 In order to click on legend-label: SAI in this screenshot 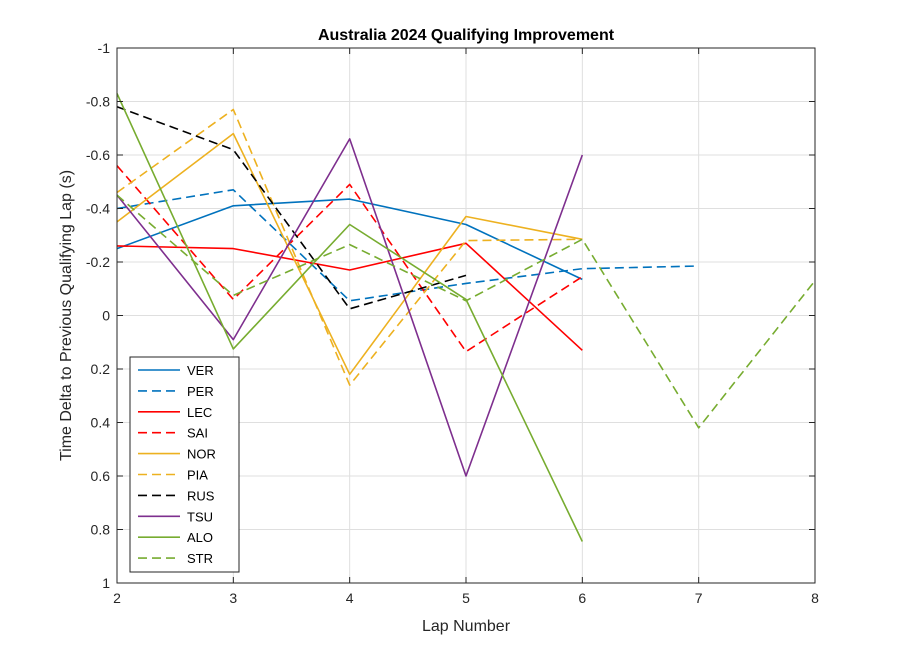, I will do `click(197, 433)`.